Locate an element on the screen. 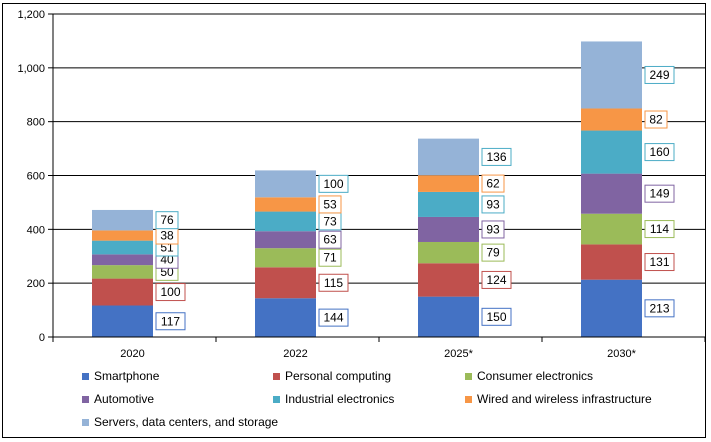 The width and height of the screenshot is (711, 442). data-label: 115 is located at coordinates (333, 283).